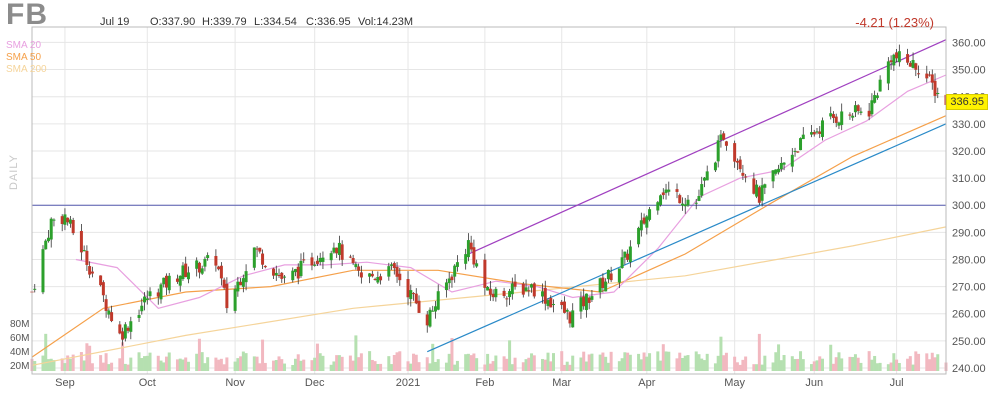  Describe the element at coordinates (24, 57) in the screenshot. I see `sma50-legend: SMA 50` at that location.